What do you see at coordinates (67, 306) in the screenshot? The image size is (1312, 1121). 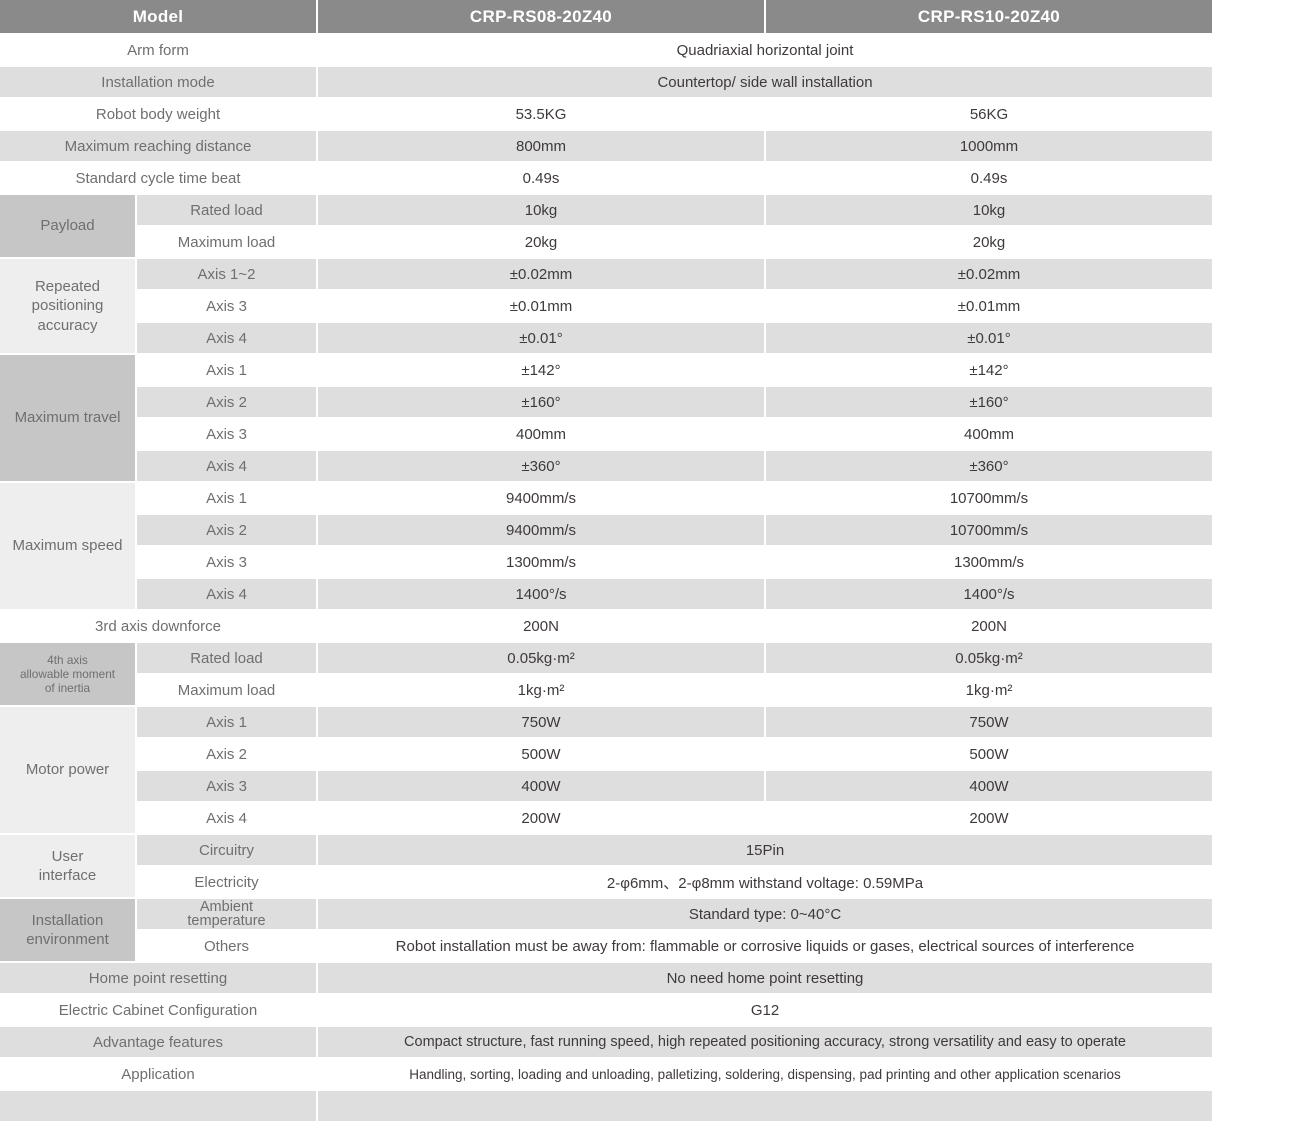 I see `group-label: Repeated positioning accuracy` at bounding box center [67, 306].